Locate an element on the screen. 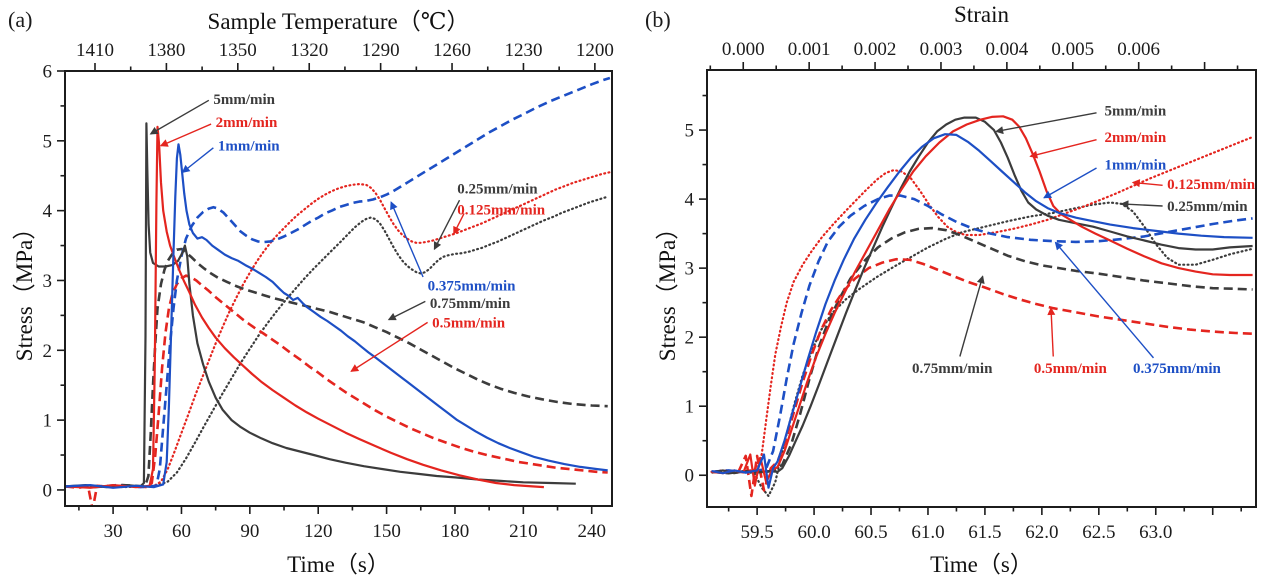  svg-text: 0.006 is located at coordinates (1138, 49).